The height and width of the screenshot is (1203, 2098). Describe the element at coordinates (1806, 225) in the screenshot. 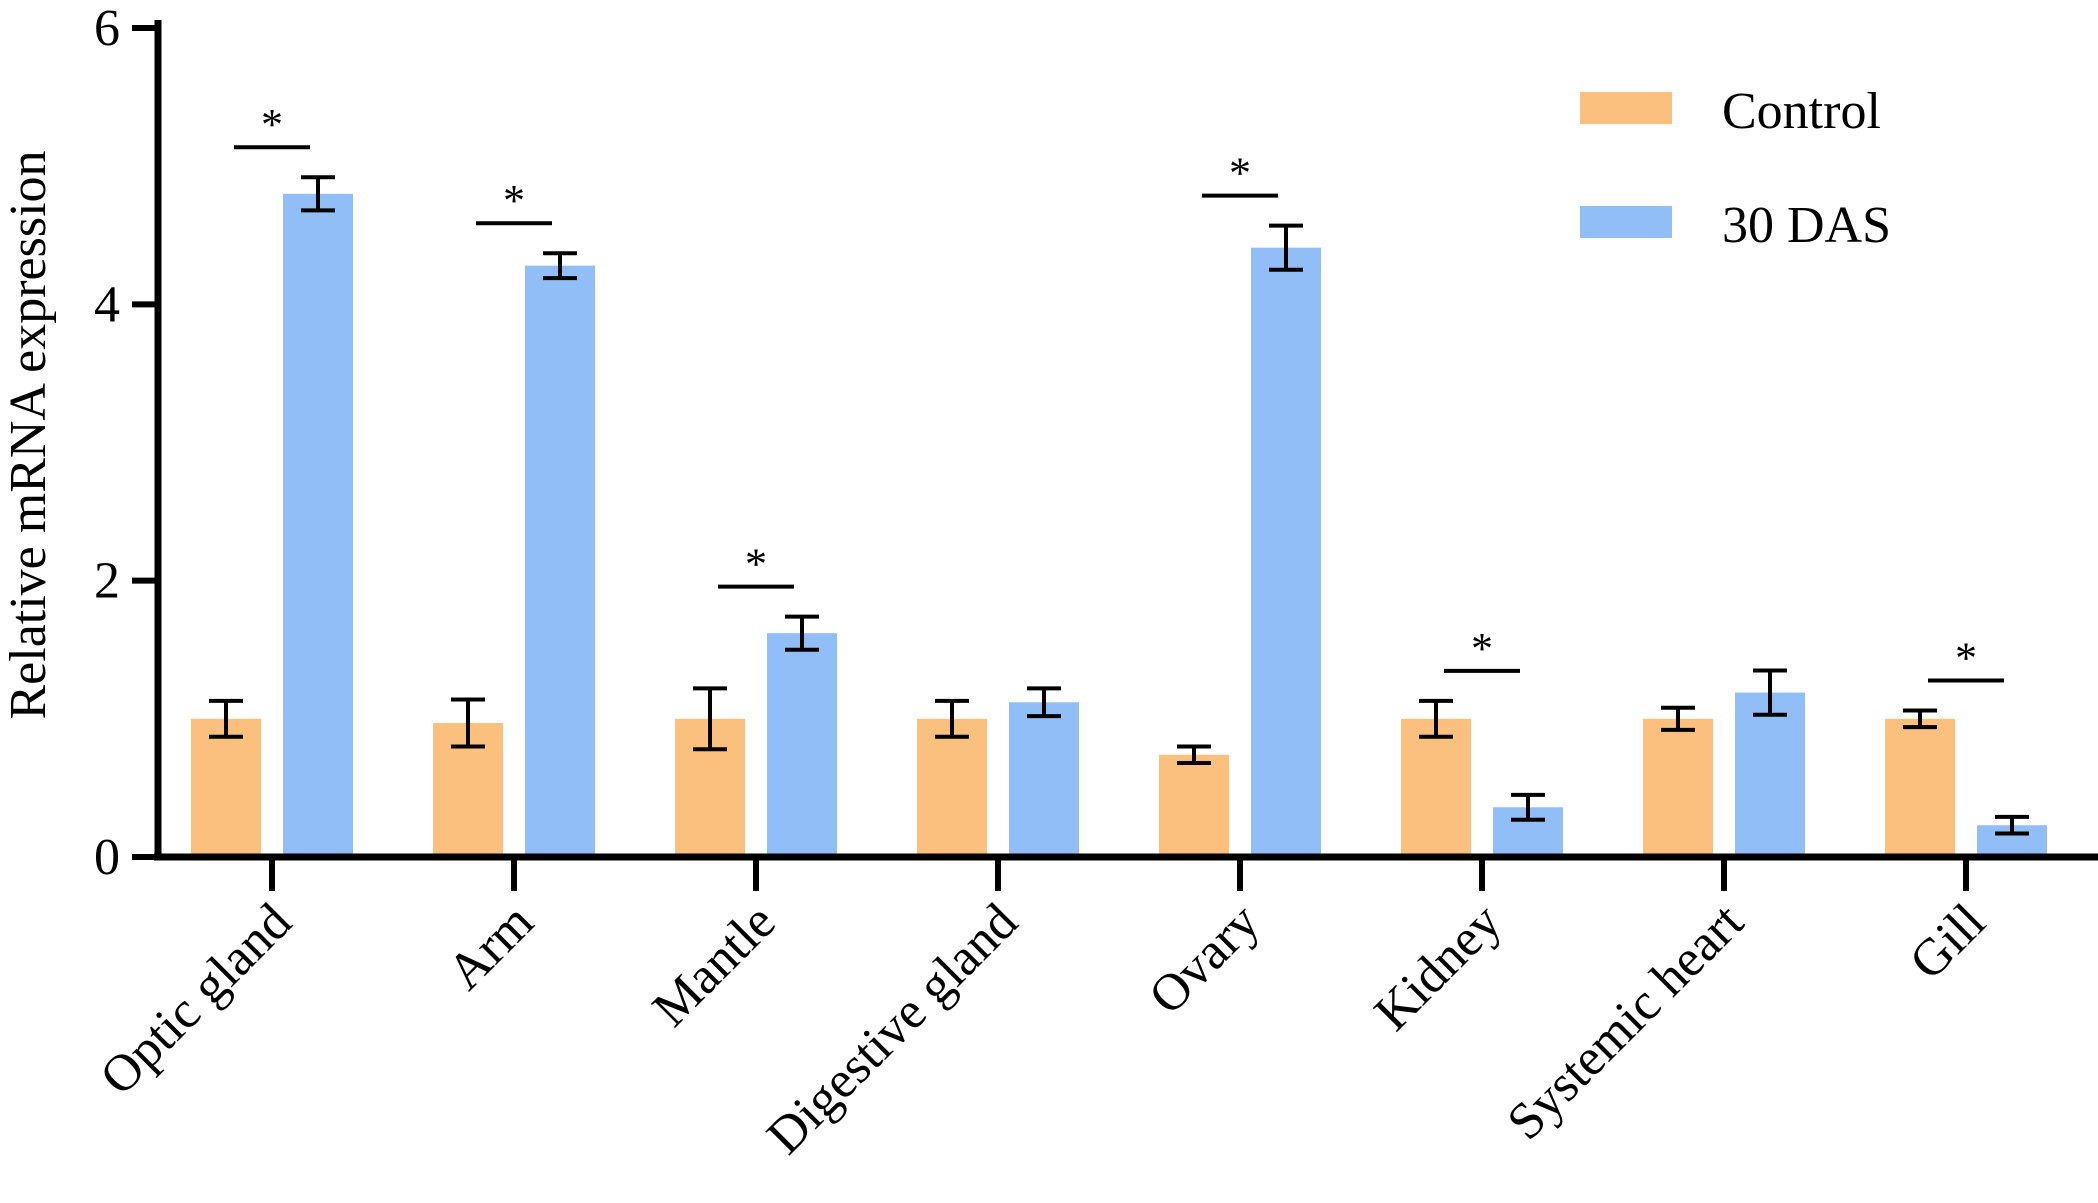

I see `legend-label-30-das: 30 DAS` at that location.